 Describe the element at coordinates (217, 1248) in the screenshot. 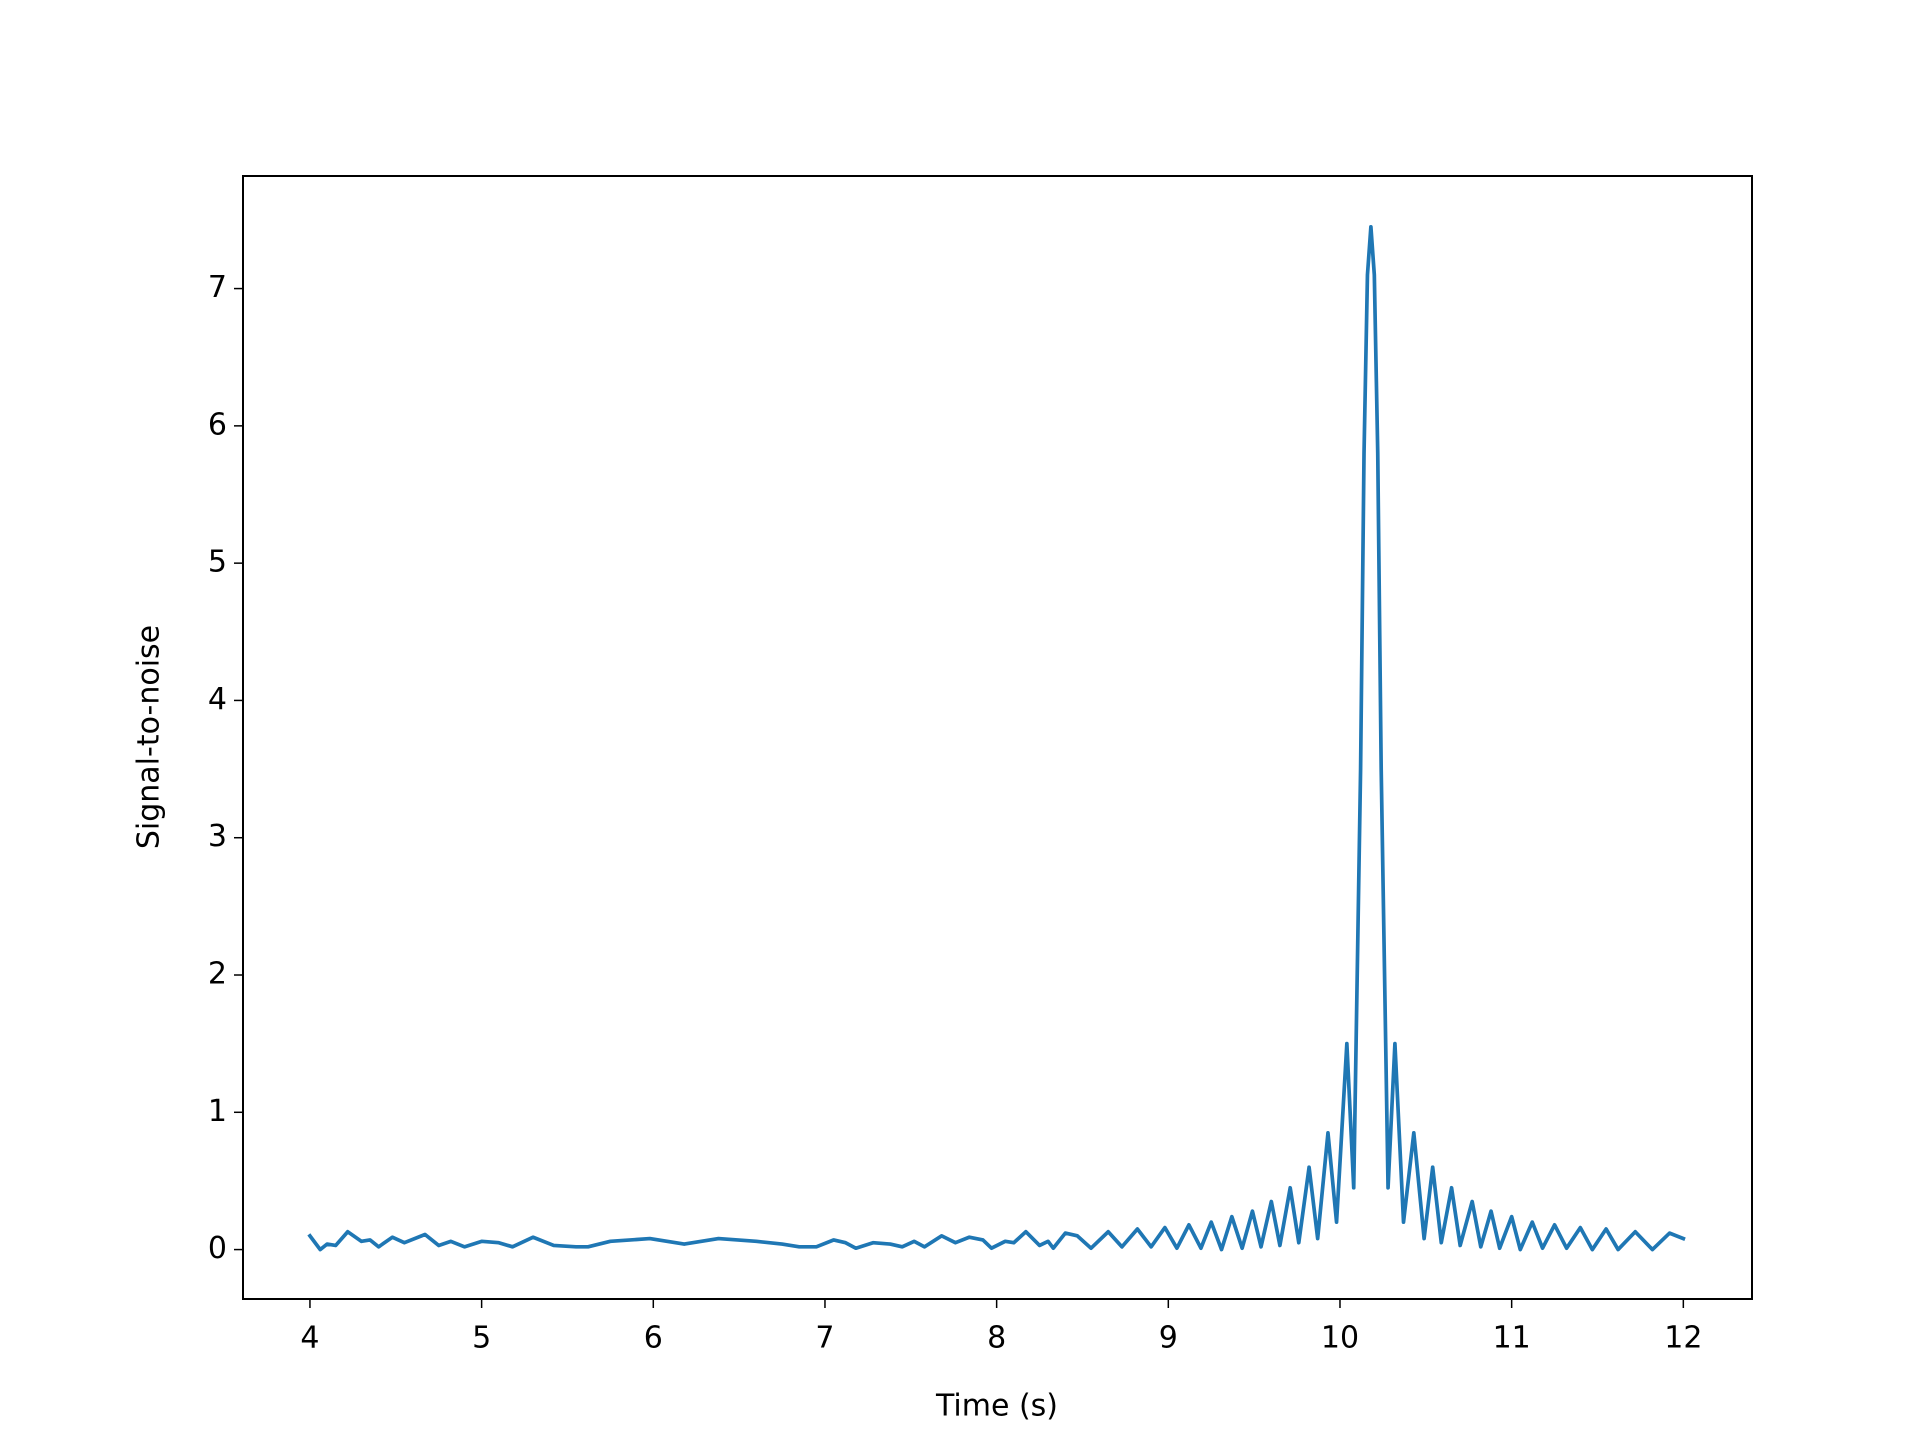

I see `y-tick-label: 0` at that location.